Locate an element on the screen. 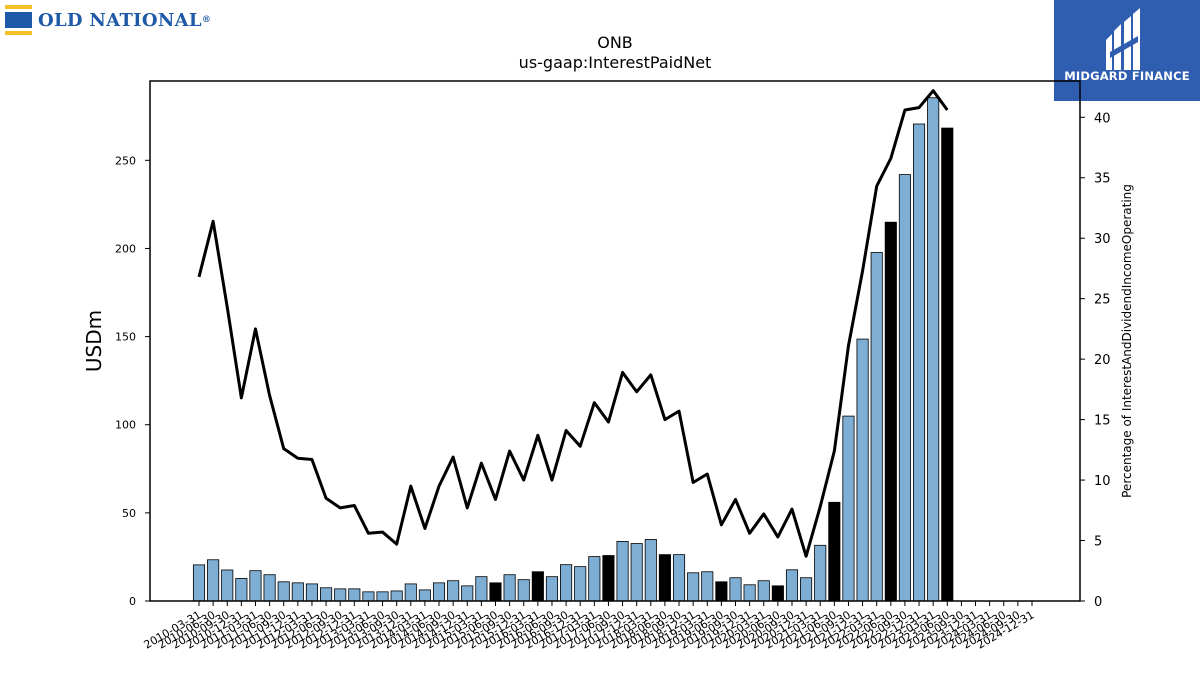 The width and height of the screenshot is (1200, 675). chart-title: ONB is located at coordinates (615, 42).